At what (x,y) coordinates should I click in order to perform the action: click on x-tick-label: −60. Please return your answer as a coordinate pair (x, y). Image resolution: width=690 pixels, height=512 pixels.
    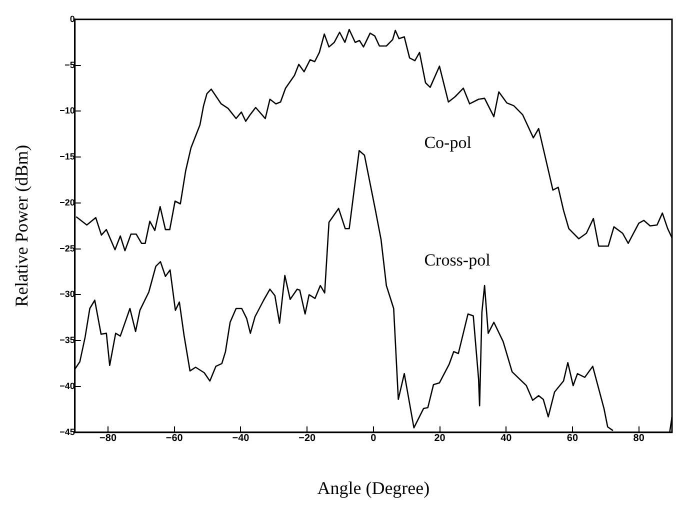
    Looking at the image, I should click on (175, 438).